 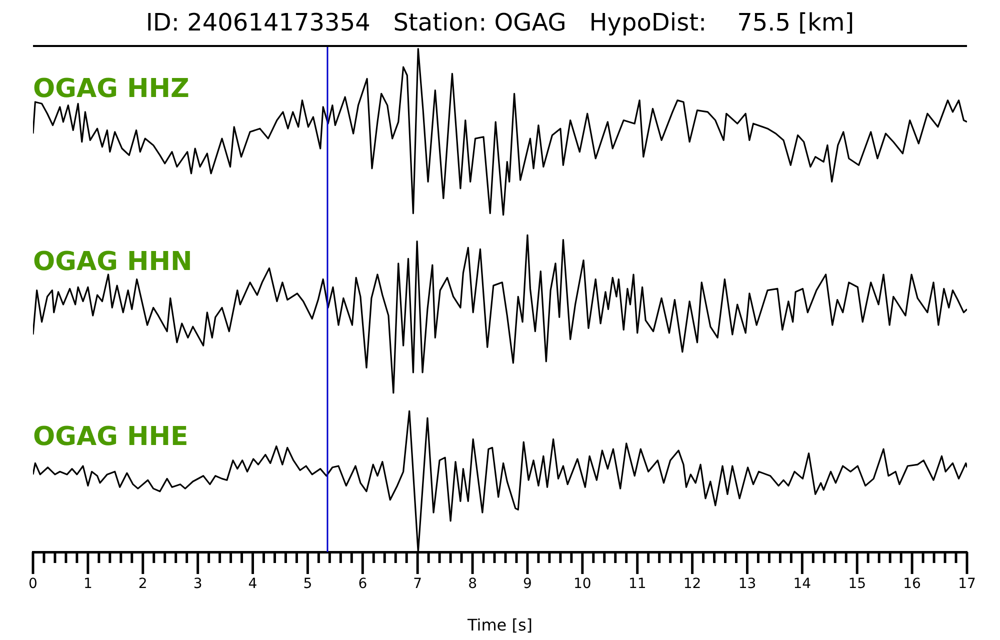 I want to click on x-tick-label: 7, so click(x=417, y=584).